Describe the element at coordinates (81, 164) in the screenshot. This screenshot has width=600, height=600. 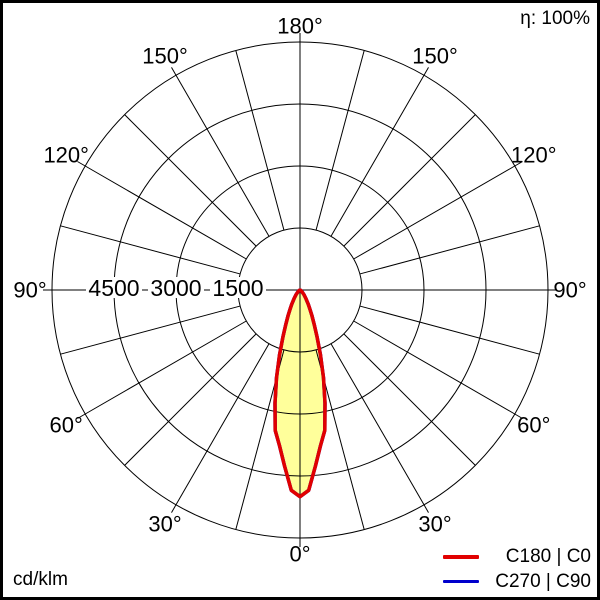
I see `tick-120-left` at that location.